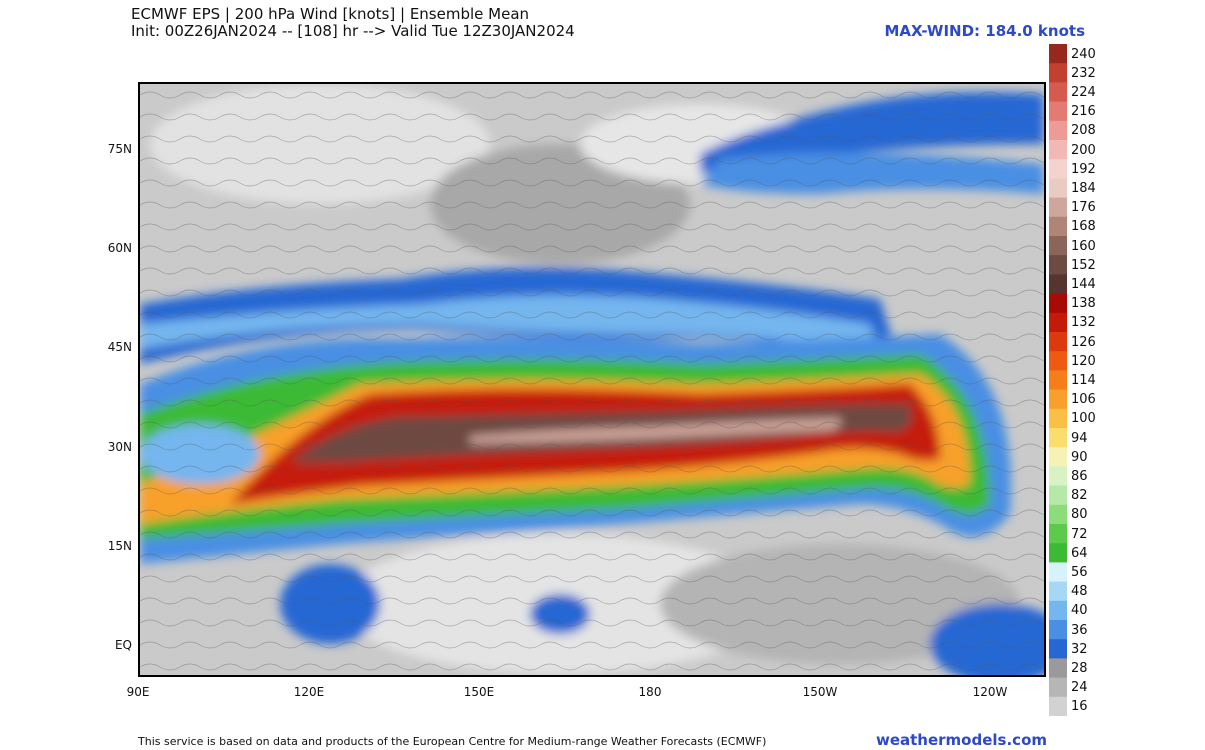  Describe the element at coordinates (1083, 169) in the screenshot. I see `colorbar-tick-label: 192` at that location.